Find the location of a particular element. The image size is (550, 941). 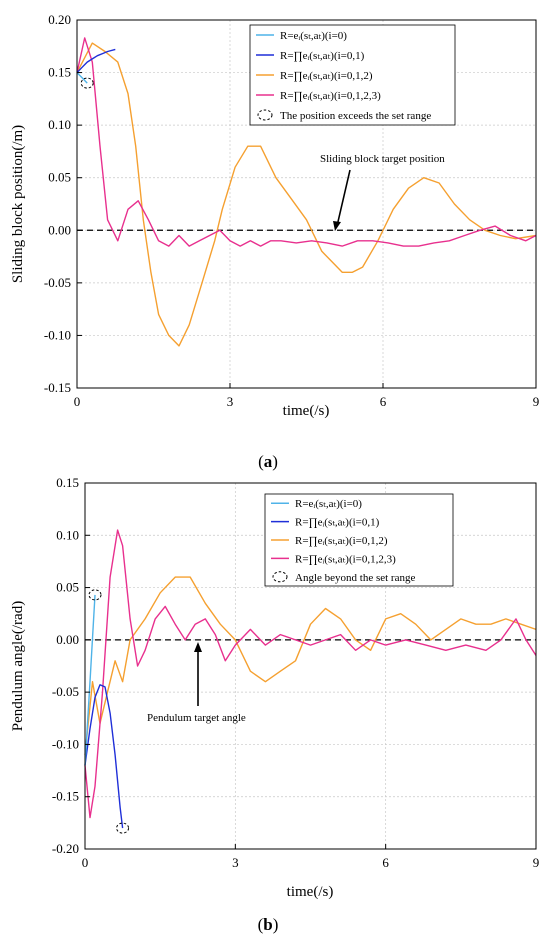

range-markers-a is located at coordinates (87, 83).